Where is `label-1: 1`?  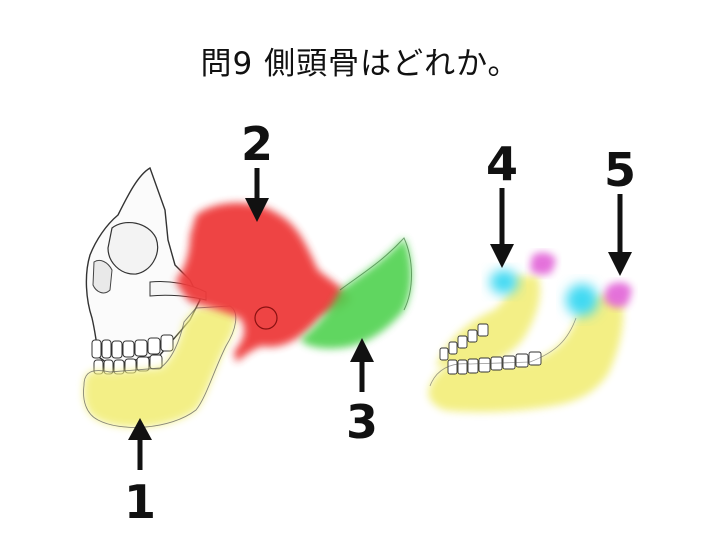 label-1: 1 is located at coordinates (140, 502).